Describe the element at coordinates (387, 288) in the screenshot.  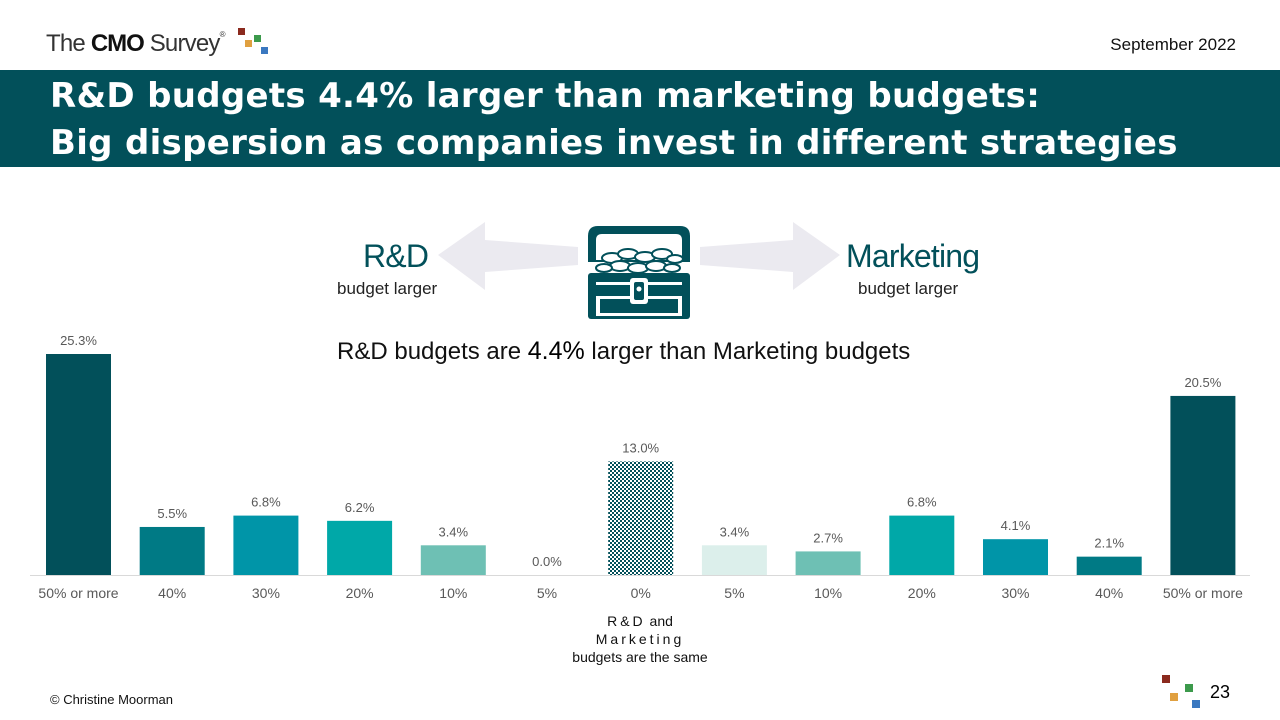
I see `legend-rd-subtitle: budget larger` at that location.